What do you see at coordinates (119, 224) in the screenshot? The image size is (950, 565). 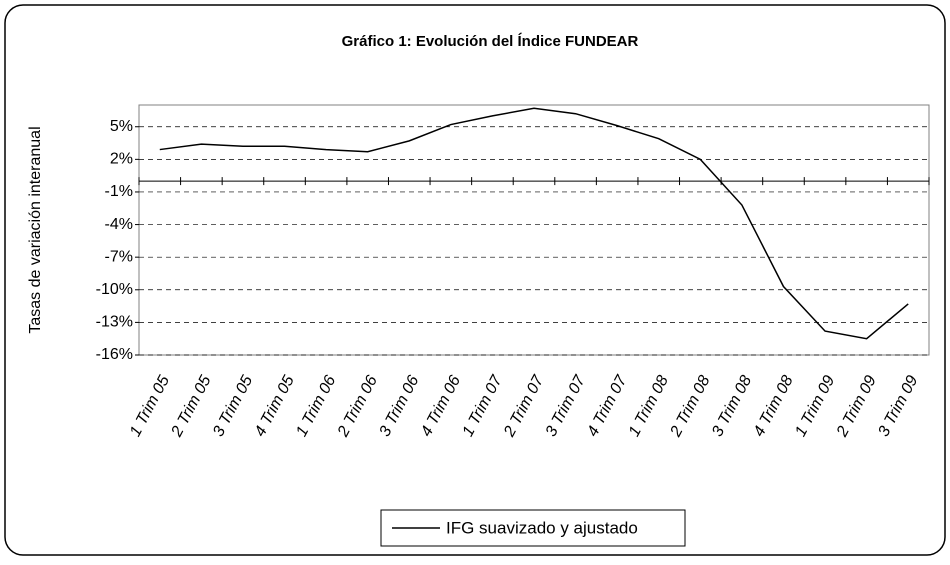 I see `y-tick-label: -4%` at bounding box center [119, 224].